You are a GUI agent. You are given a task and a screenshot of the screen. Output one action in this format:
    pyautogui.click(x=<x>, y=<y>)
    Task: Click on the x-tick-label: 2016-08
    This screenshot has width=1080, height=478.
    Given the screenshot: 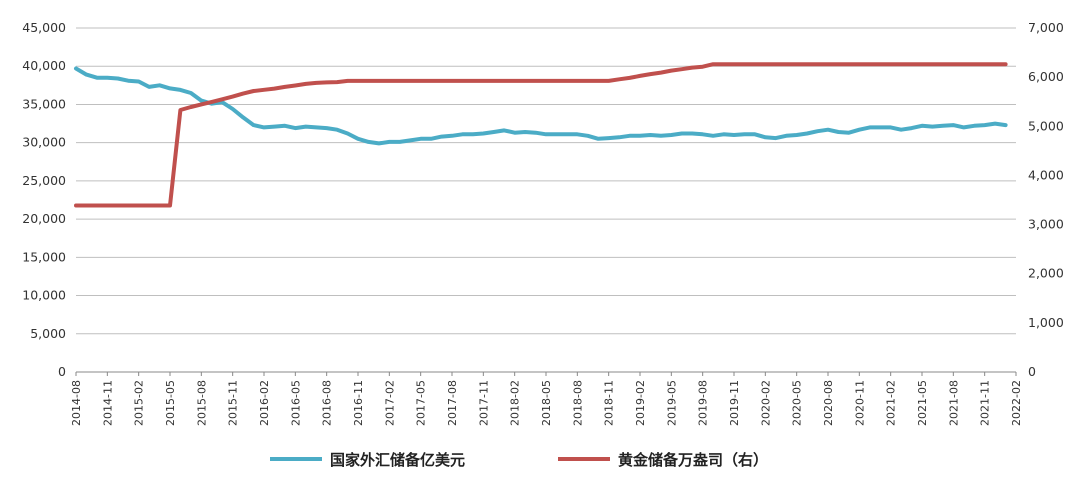 What is the action you would take?
    pyautogui.click(x=327, y=403)
    